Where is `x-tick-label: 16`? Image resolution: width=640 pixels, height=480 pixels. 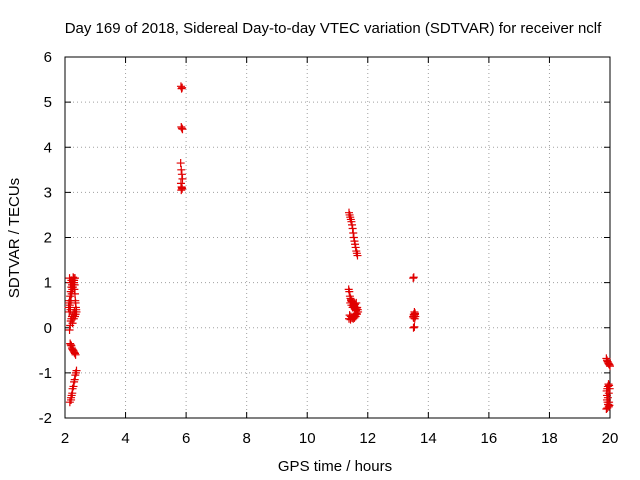 x-tick-label: 16 is located at coordinates (489, 438).